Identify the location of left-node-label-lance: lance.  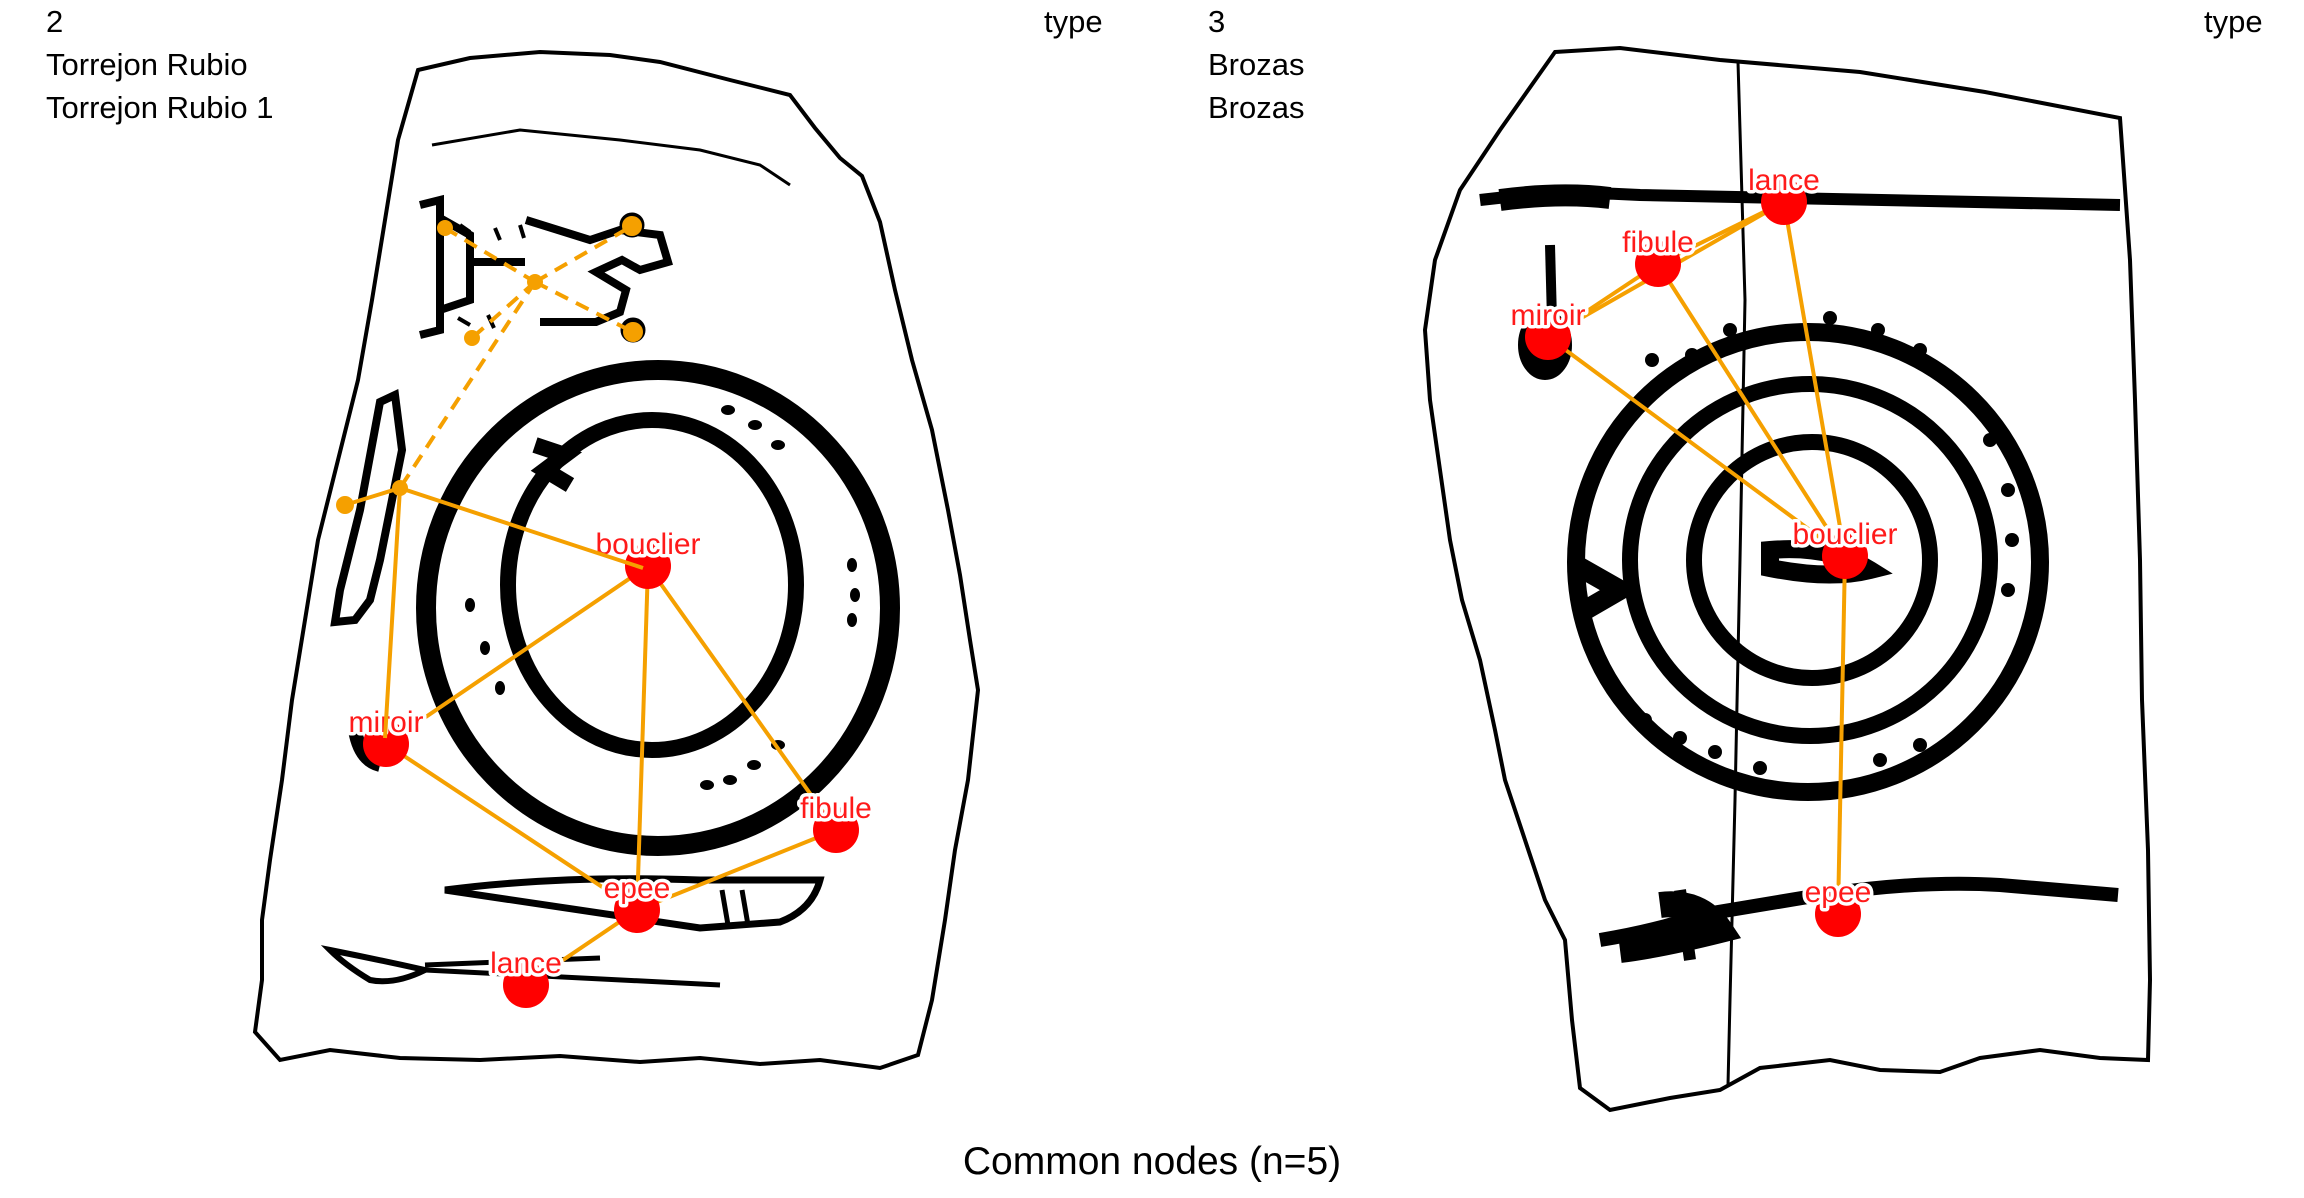
(526, 963).